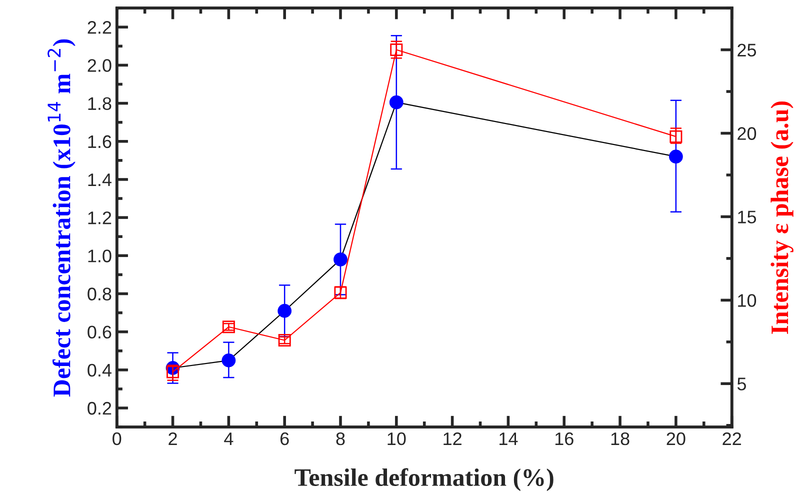 Image resolution: width=806 pixels, height=503 pixels. Describe the element at coordinates (340, 439) in the screenshot. I see `x-tick-label: 8` at that location.